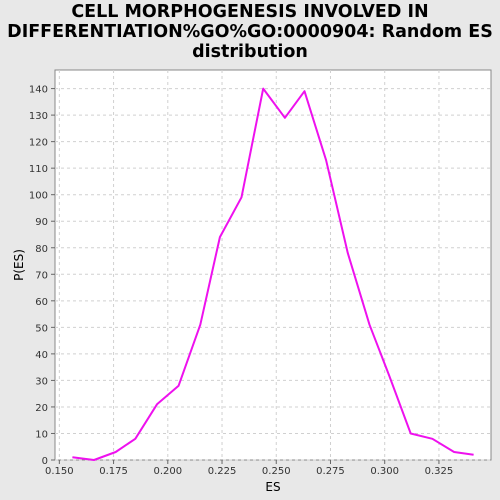 The image size is (500, 500). Describe the element at coordinates (222, 471) in the screenshot. I see `x-tick-label: 0.225` at that location.